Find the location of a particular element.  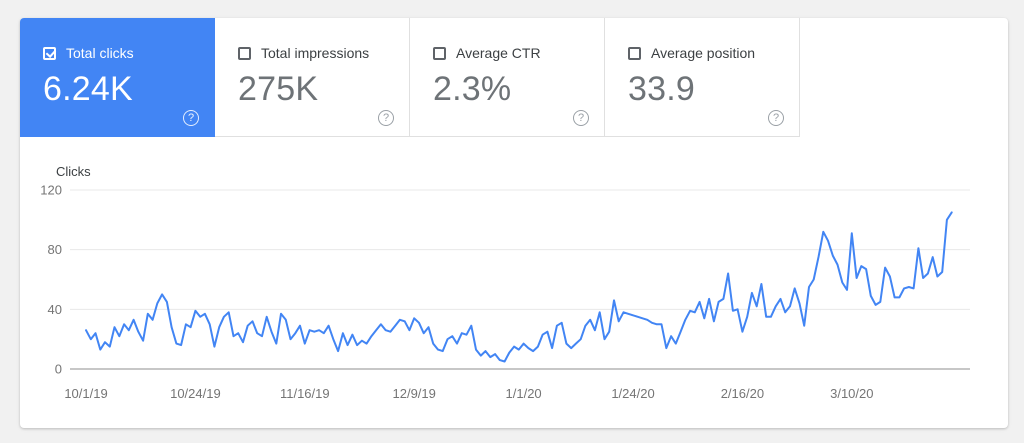

metric-label: Average position is located at coordinates (703, 53).